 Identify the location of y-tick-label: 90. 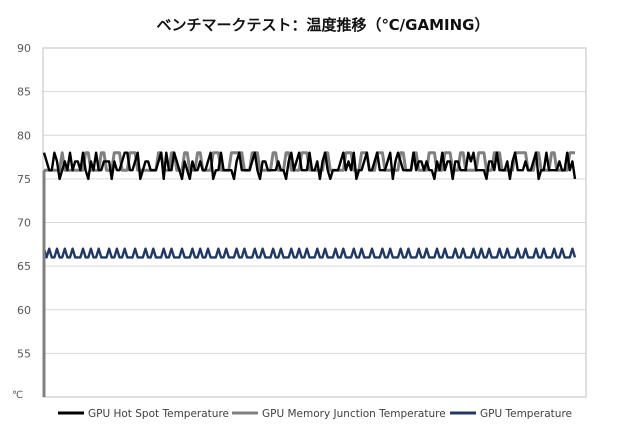
(24, 48).